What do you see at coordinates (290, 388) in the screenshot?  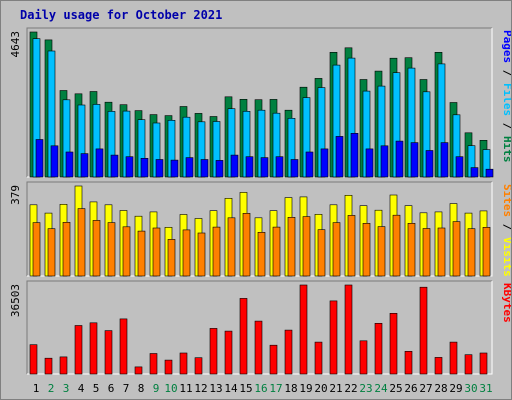 I see `x-tick-day-18: 18` at bounding box center [290, 388].